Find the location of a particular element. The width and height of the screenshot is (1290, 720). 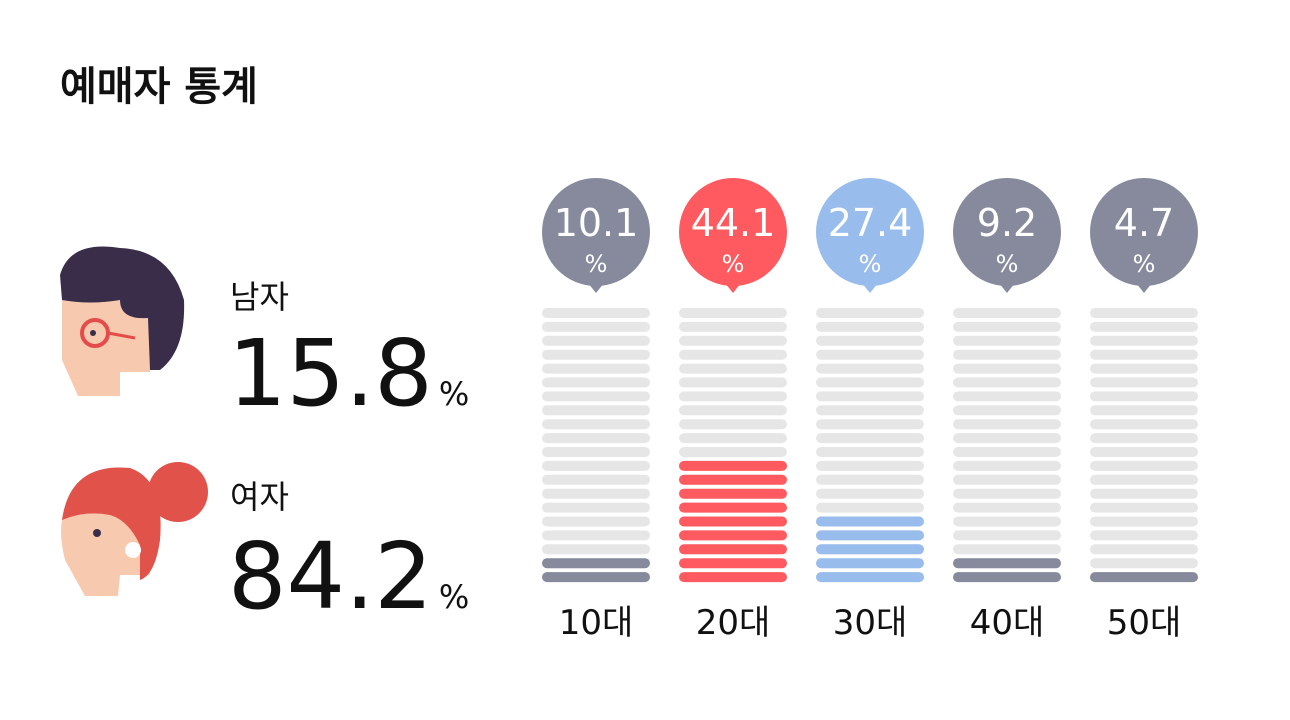

value-label: 4.7 is located at coordinates (1144, 223).